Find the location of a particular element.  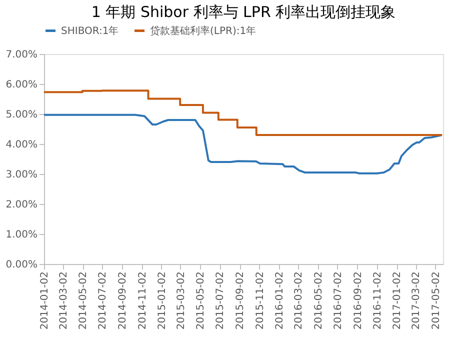

x-tick-label: 2017-01-02 is located at coordinates (398, 301).